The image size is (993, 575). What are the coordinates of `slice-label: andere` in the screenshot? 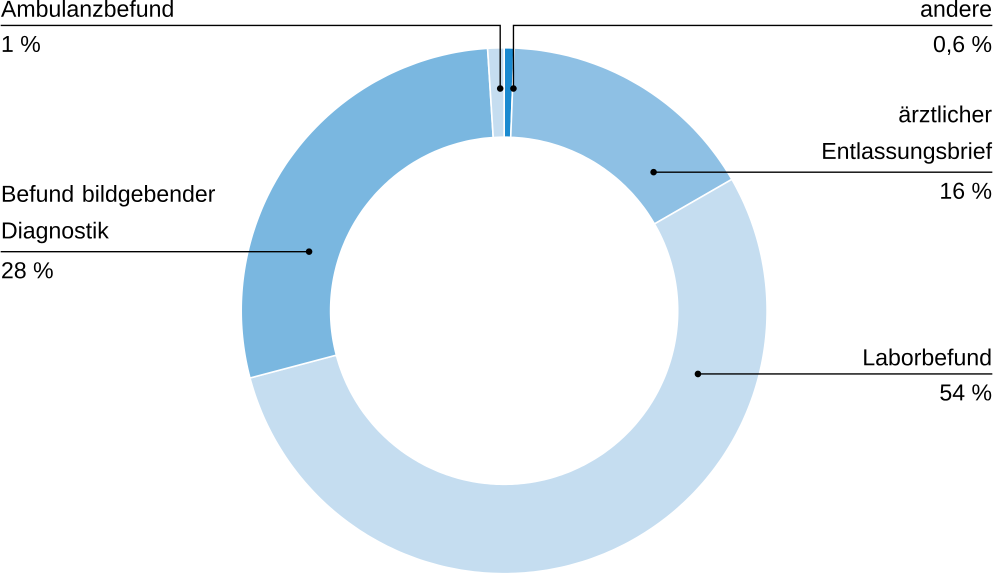 It's located at (956, 9).